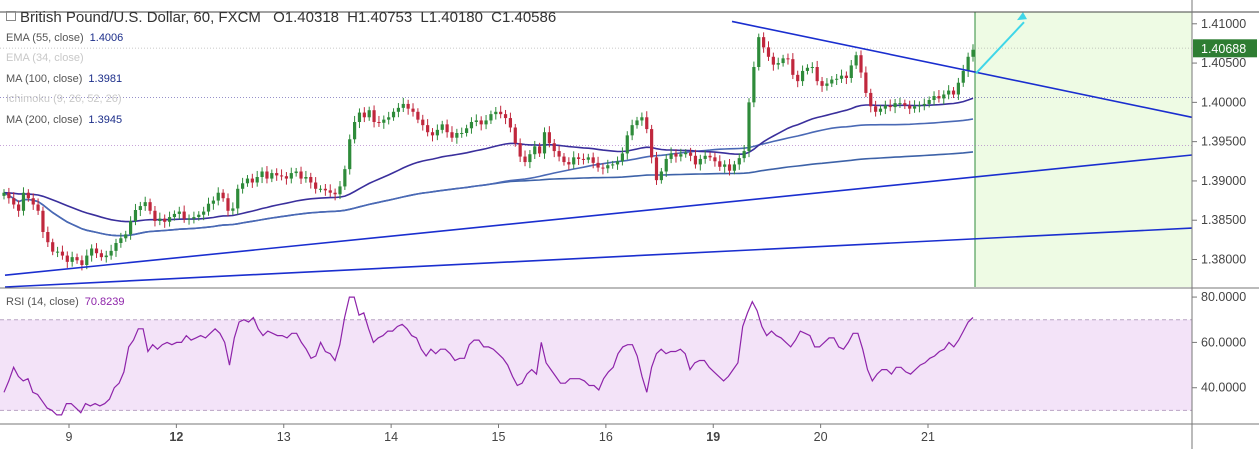 The height and width of the screenshot is (454, 1259). What do you see at coordinates (1223, 142) in the screenshot?
I see `price-tick-label: 1.39500` at bounding box center [1223, 142].